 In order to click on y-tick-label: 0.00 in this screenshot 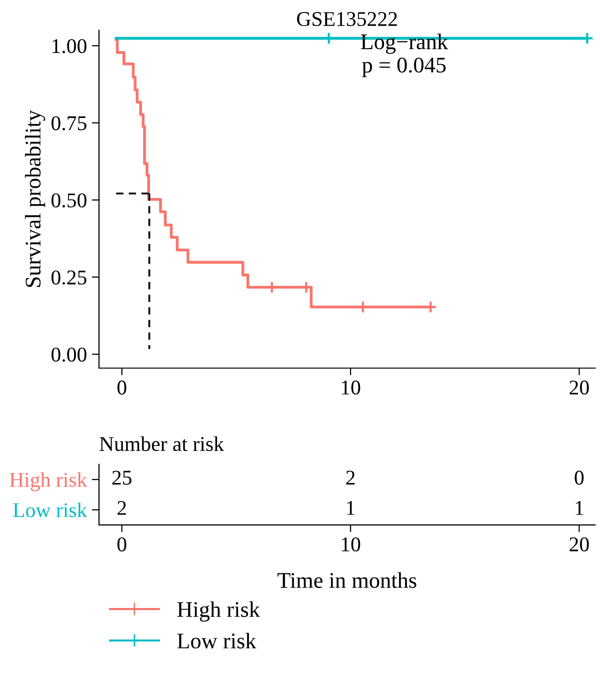, I will do `click(69, 355)`.